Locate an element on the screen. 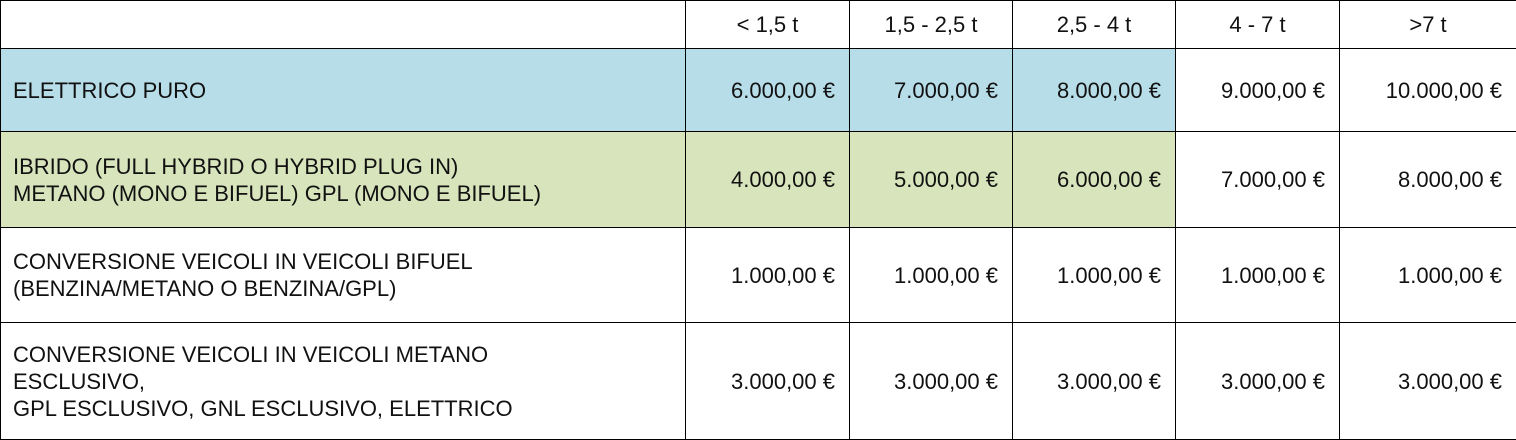 Image resolution: width=1516 pixels, height=440 pixels. value-cell: 10.000,00 € is located at coordinates (1427, 90).